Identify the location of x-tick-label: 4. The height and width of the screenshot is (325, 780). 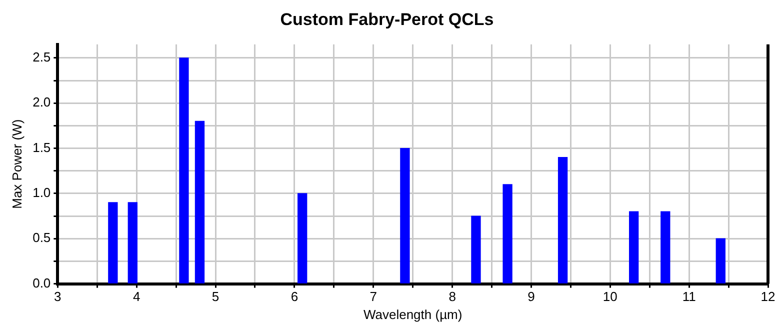
(136, 296).